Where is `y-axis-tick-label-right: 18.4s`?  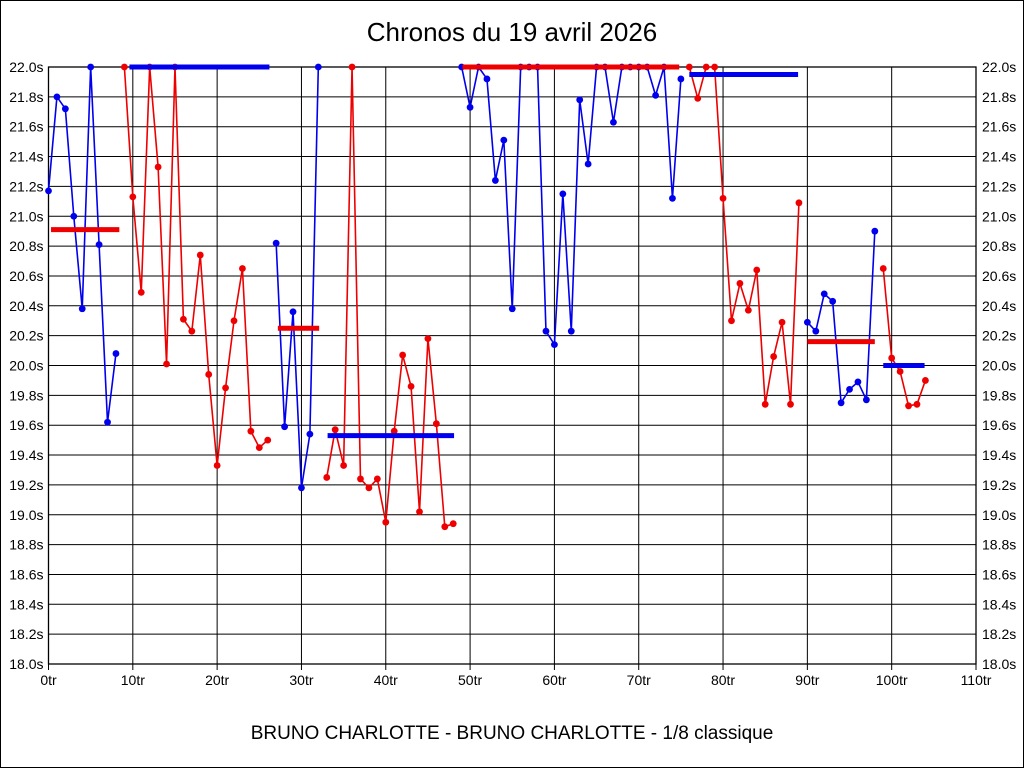
y-axis-tick-label-right: 18.4s is located at coordinates (999, 604).